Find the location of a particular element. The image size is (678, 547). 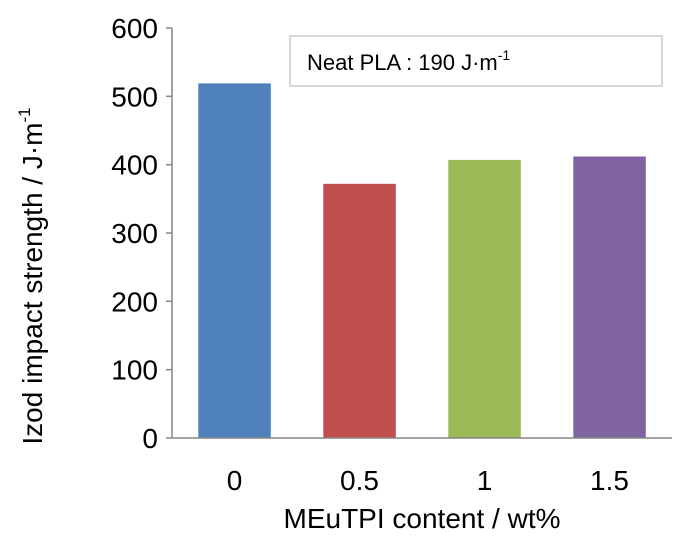

y-tick-label: 300 is located at coordinates (134, 233).